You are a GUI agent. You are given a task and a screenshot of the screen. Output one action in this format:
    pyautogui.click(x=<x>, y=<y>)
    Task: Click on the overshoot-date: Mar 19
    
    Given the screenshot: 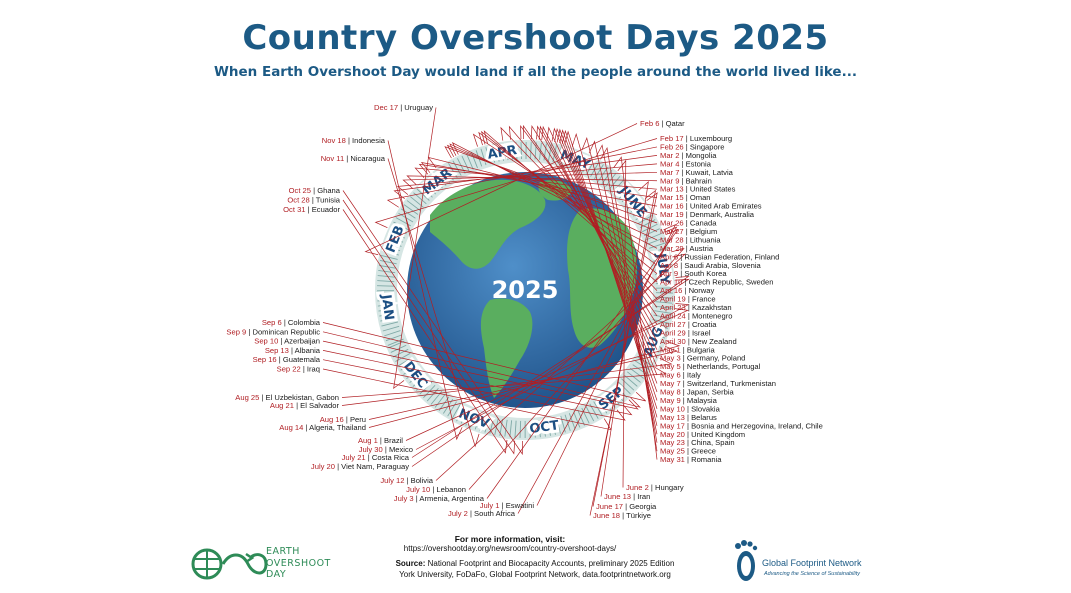 What is the action you would take?
    pyautogui.click(x=672, y=214)
    